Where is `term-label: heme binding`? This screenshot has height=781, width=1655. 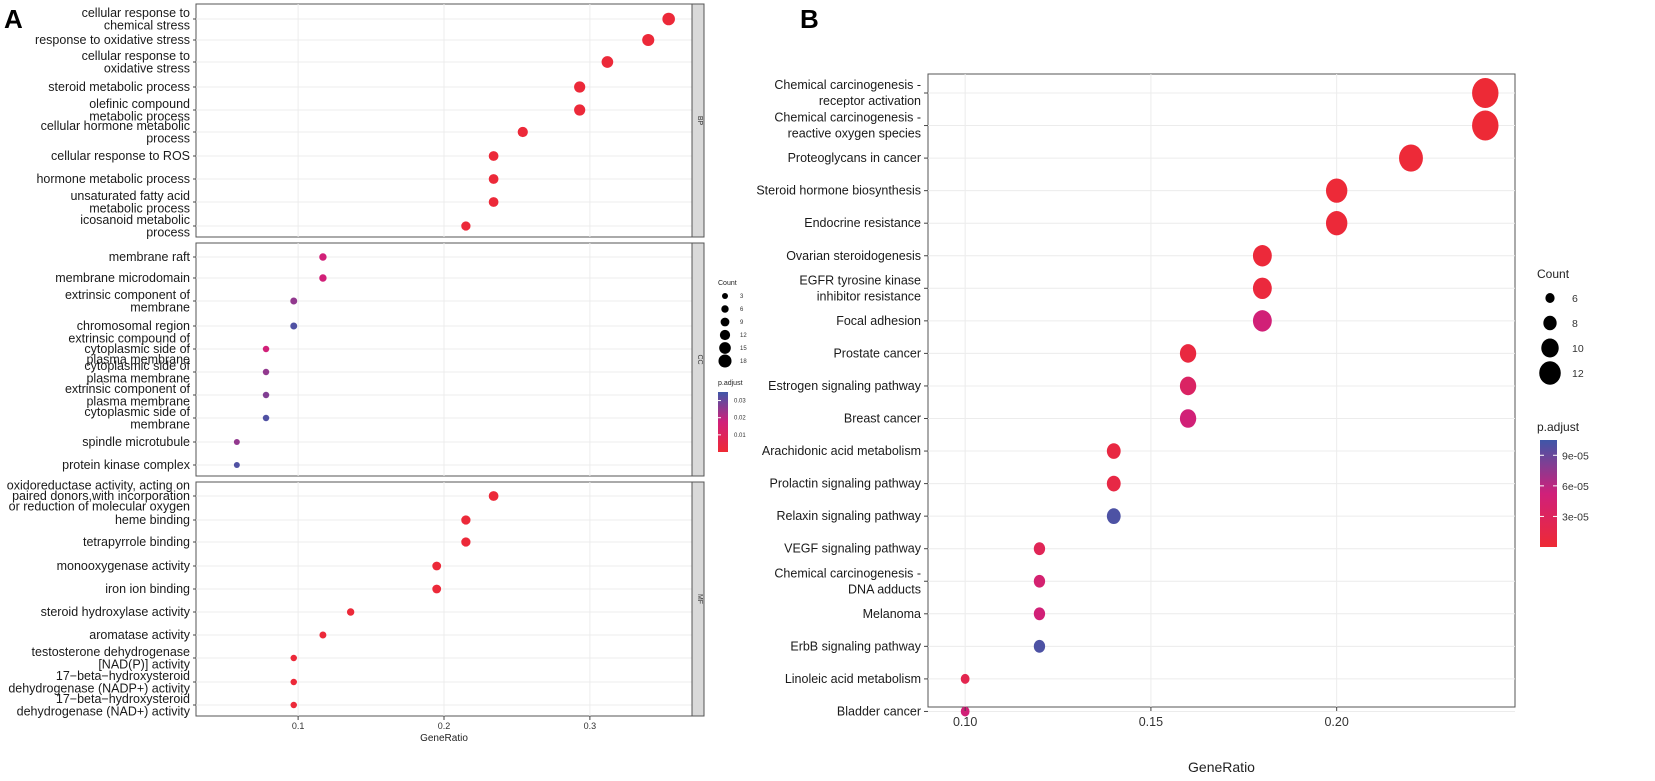 term-label: heme binding is located at coordinates (152, 520).